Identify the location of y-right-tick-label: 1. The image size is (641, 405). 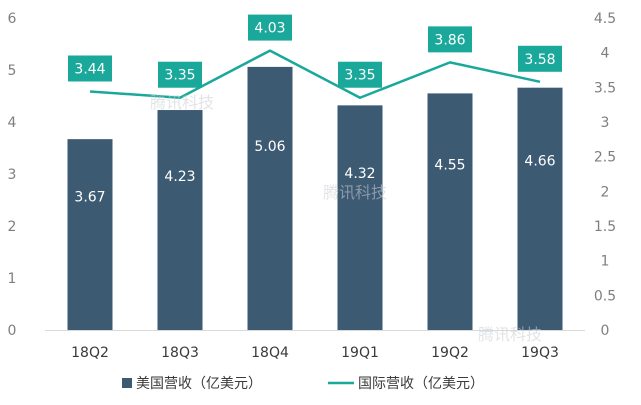
(605, 262).